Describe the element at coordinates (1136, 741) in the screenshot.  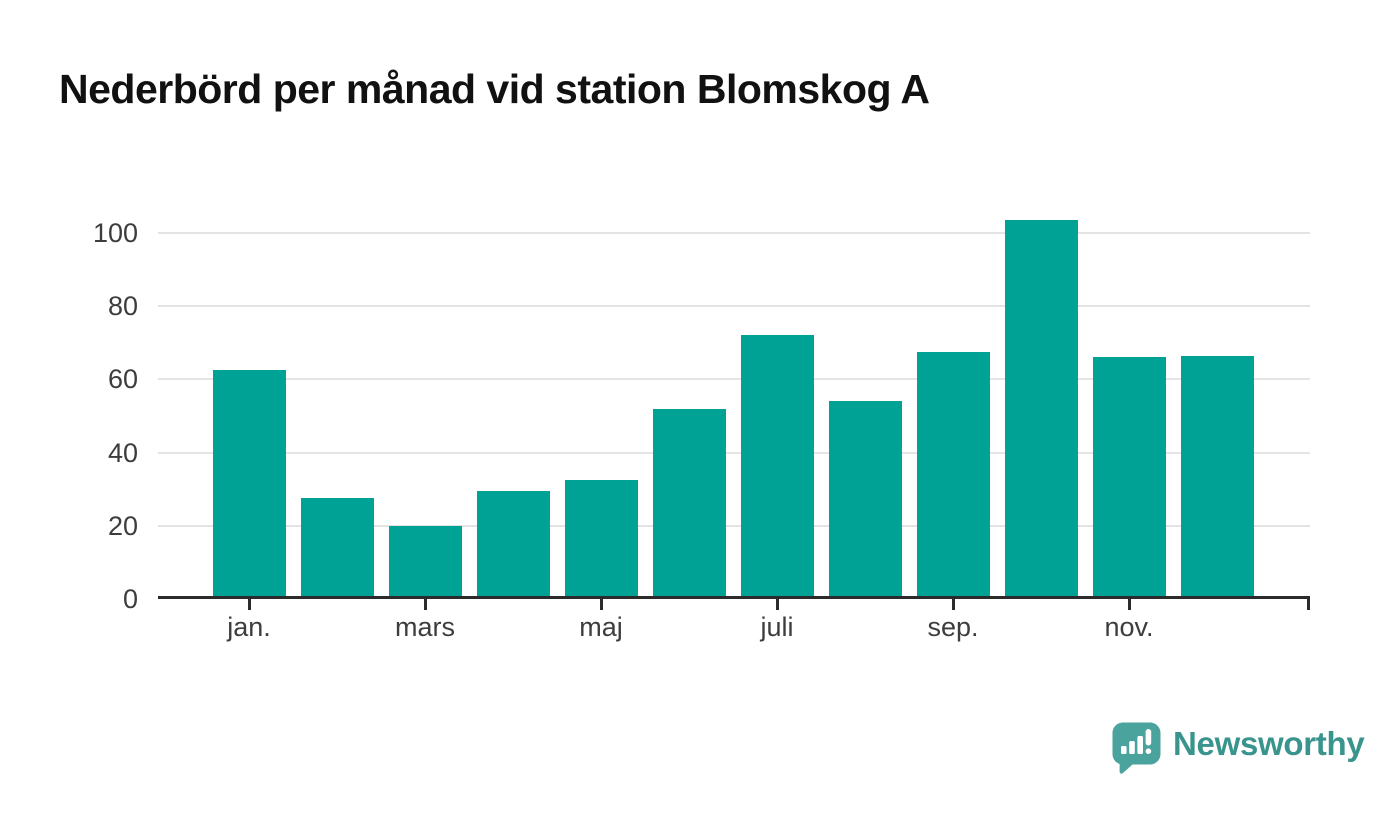
I see `bar-chart-exclamation-glyph` at that location.